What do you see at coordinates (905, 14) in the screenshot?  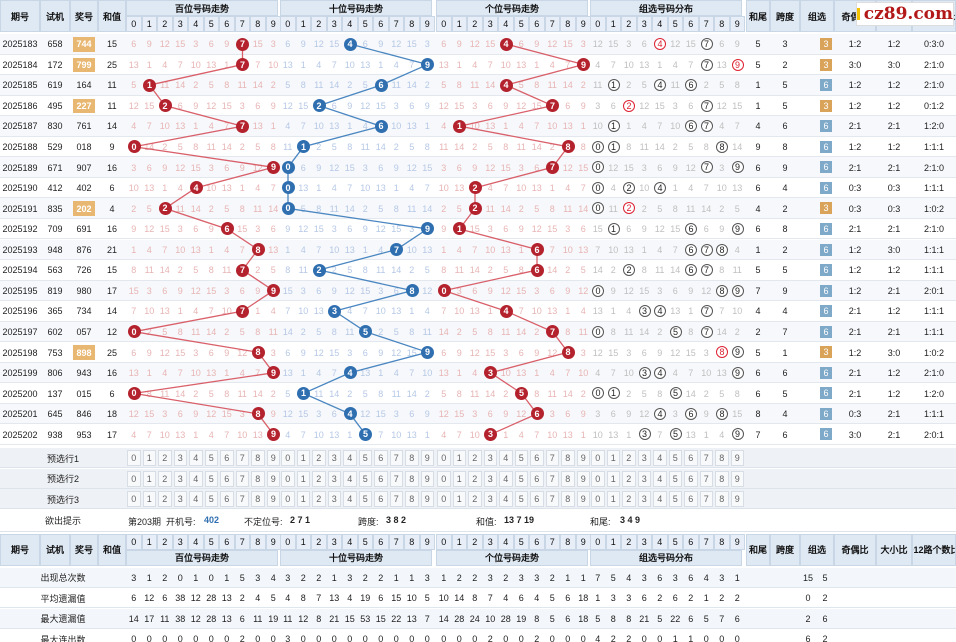 I see `site-logo: cz89.com` at bounding box center [905, 14].